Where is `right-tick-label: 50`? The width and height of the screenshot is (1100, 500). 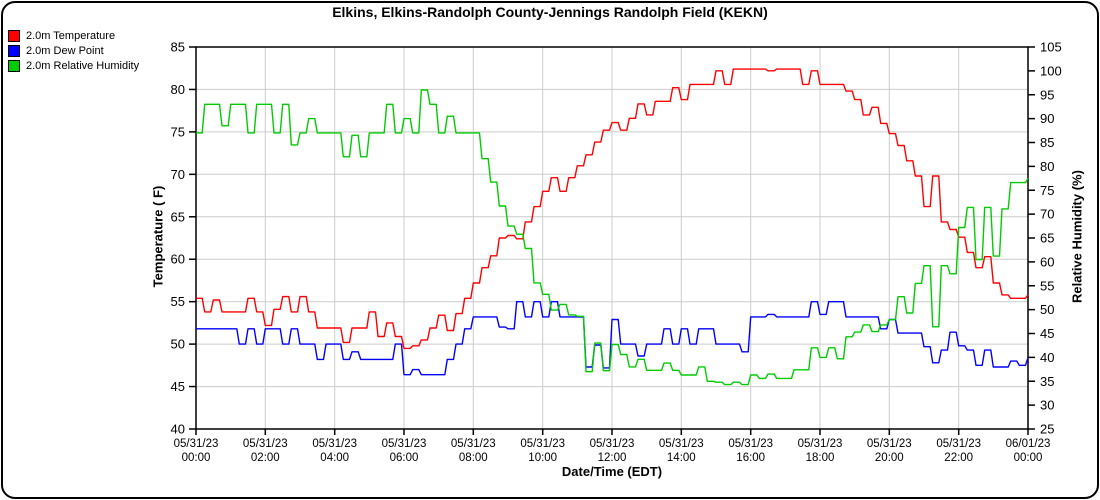 right-tick-label: 50 is located at coordinates (1047, 309).